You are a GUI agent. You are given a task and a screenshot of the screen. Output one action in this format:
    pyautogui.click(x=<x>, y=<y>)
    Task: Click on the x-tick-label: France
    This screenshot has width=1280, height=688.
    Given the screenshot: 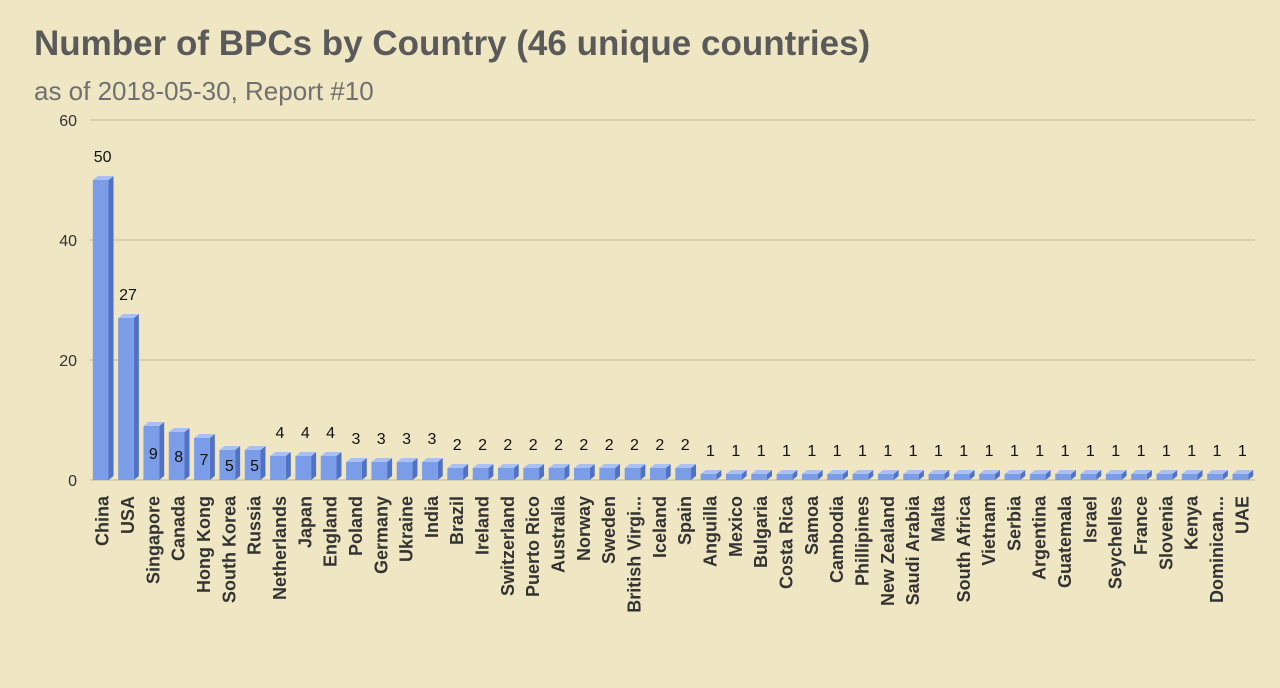 What is the action you would take?
    pyautogui.click(x=1141, y=525)
    